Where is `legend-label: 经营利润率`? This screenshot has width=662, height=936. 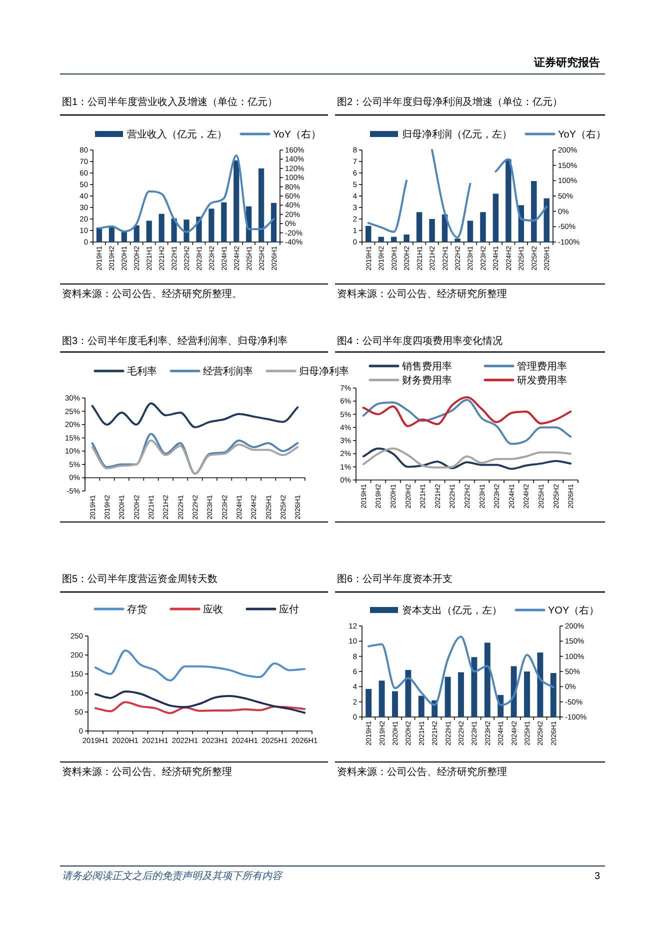 legend-label: 经营利润率 is located at coordinates (228, 372).